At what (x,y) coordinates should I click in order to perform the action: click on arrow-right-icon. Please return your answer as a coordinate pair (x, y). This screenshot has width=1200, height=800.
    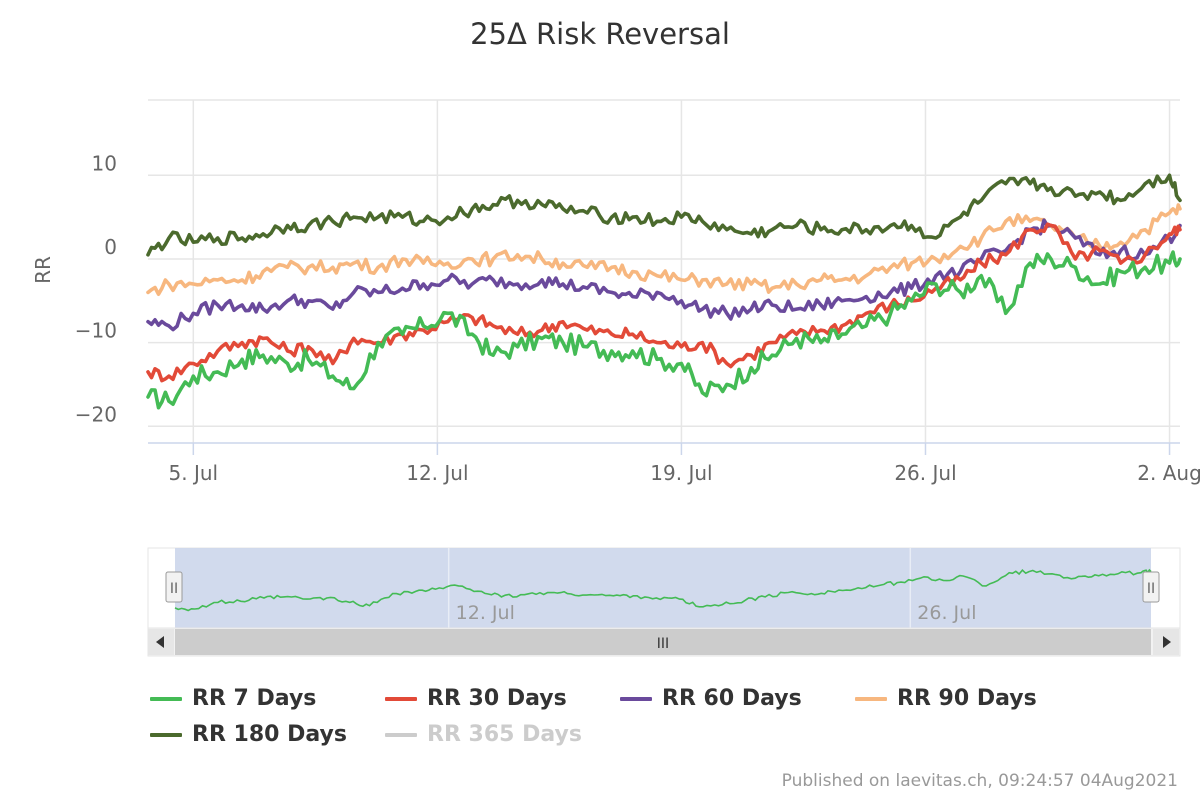
    Looking at the image, I should click on (1167, 642).